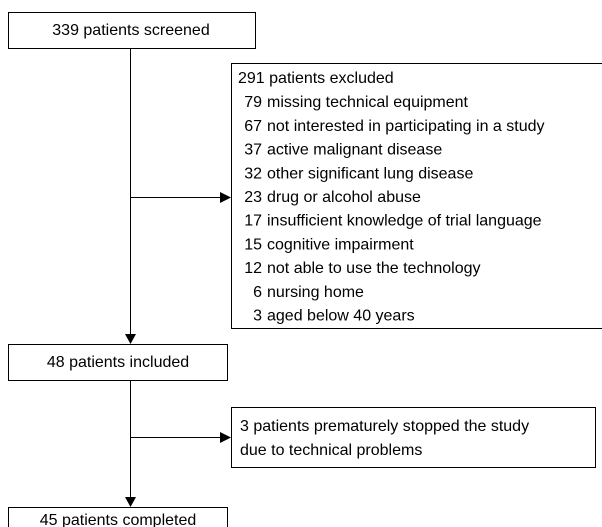 The image size is (602, 527). What do you see at coordinates (344, 197) in the screenshot?
I see `item-label: drug or alcohol abuse` at bounding box center [344, 197].